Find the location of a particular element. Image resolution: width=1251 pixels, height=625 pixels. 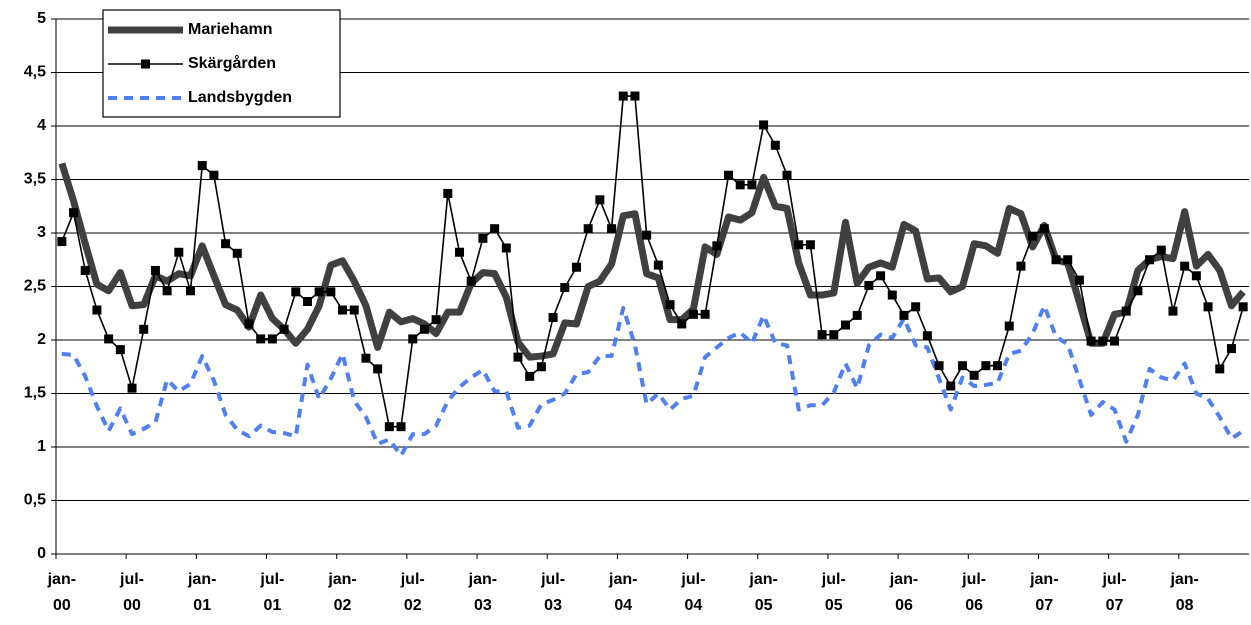

legend-marker is located at coordinates (145, 64).